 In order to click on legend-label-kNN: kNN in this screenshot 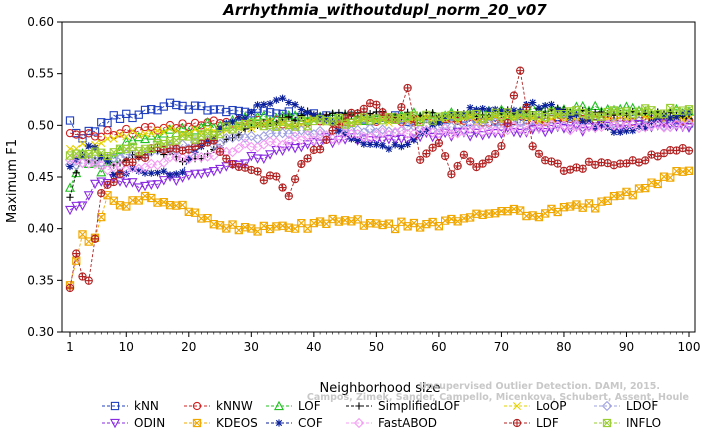, I will do `click(146, 406)`.